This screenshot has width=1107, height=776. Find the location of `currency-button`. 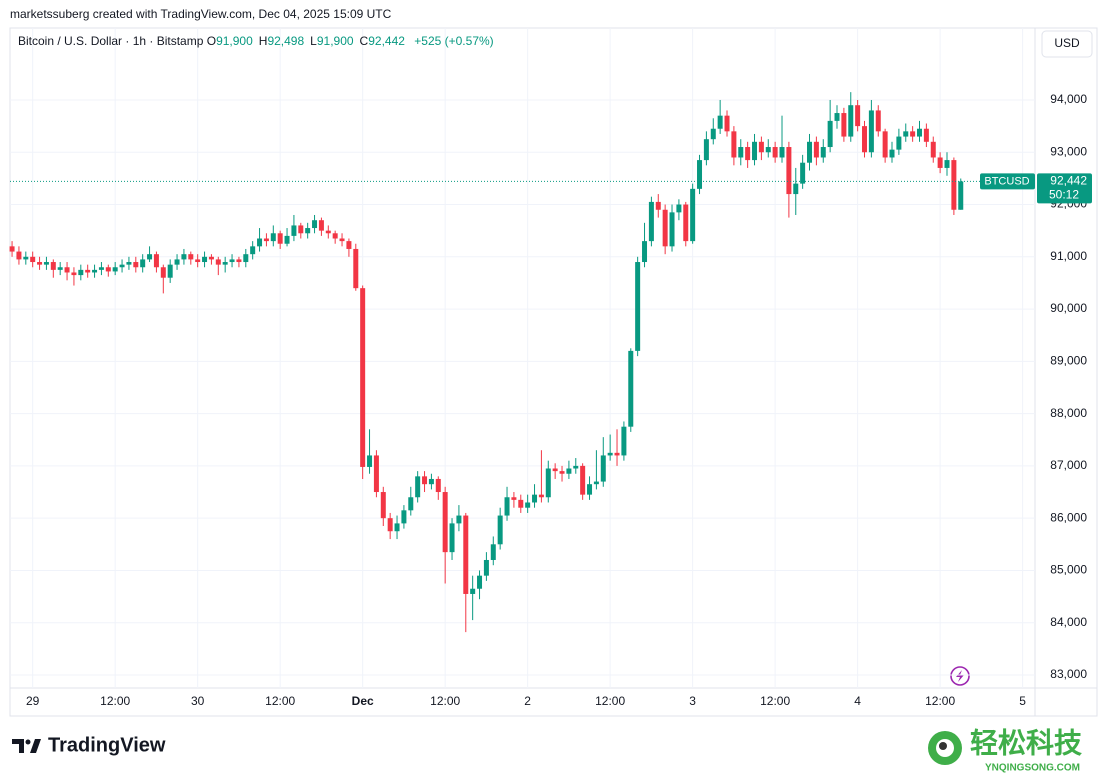

currency-button is located at coordinates (1067, 44).